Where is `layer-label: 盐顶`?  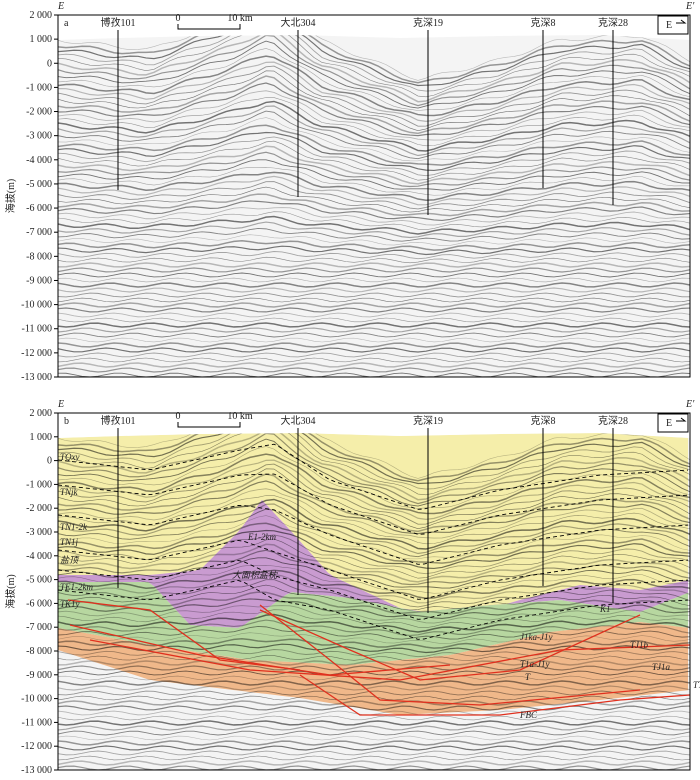 layer-label: 盐顶 is located at coordinates (70, 560).